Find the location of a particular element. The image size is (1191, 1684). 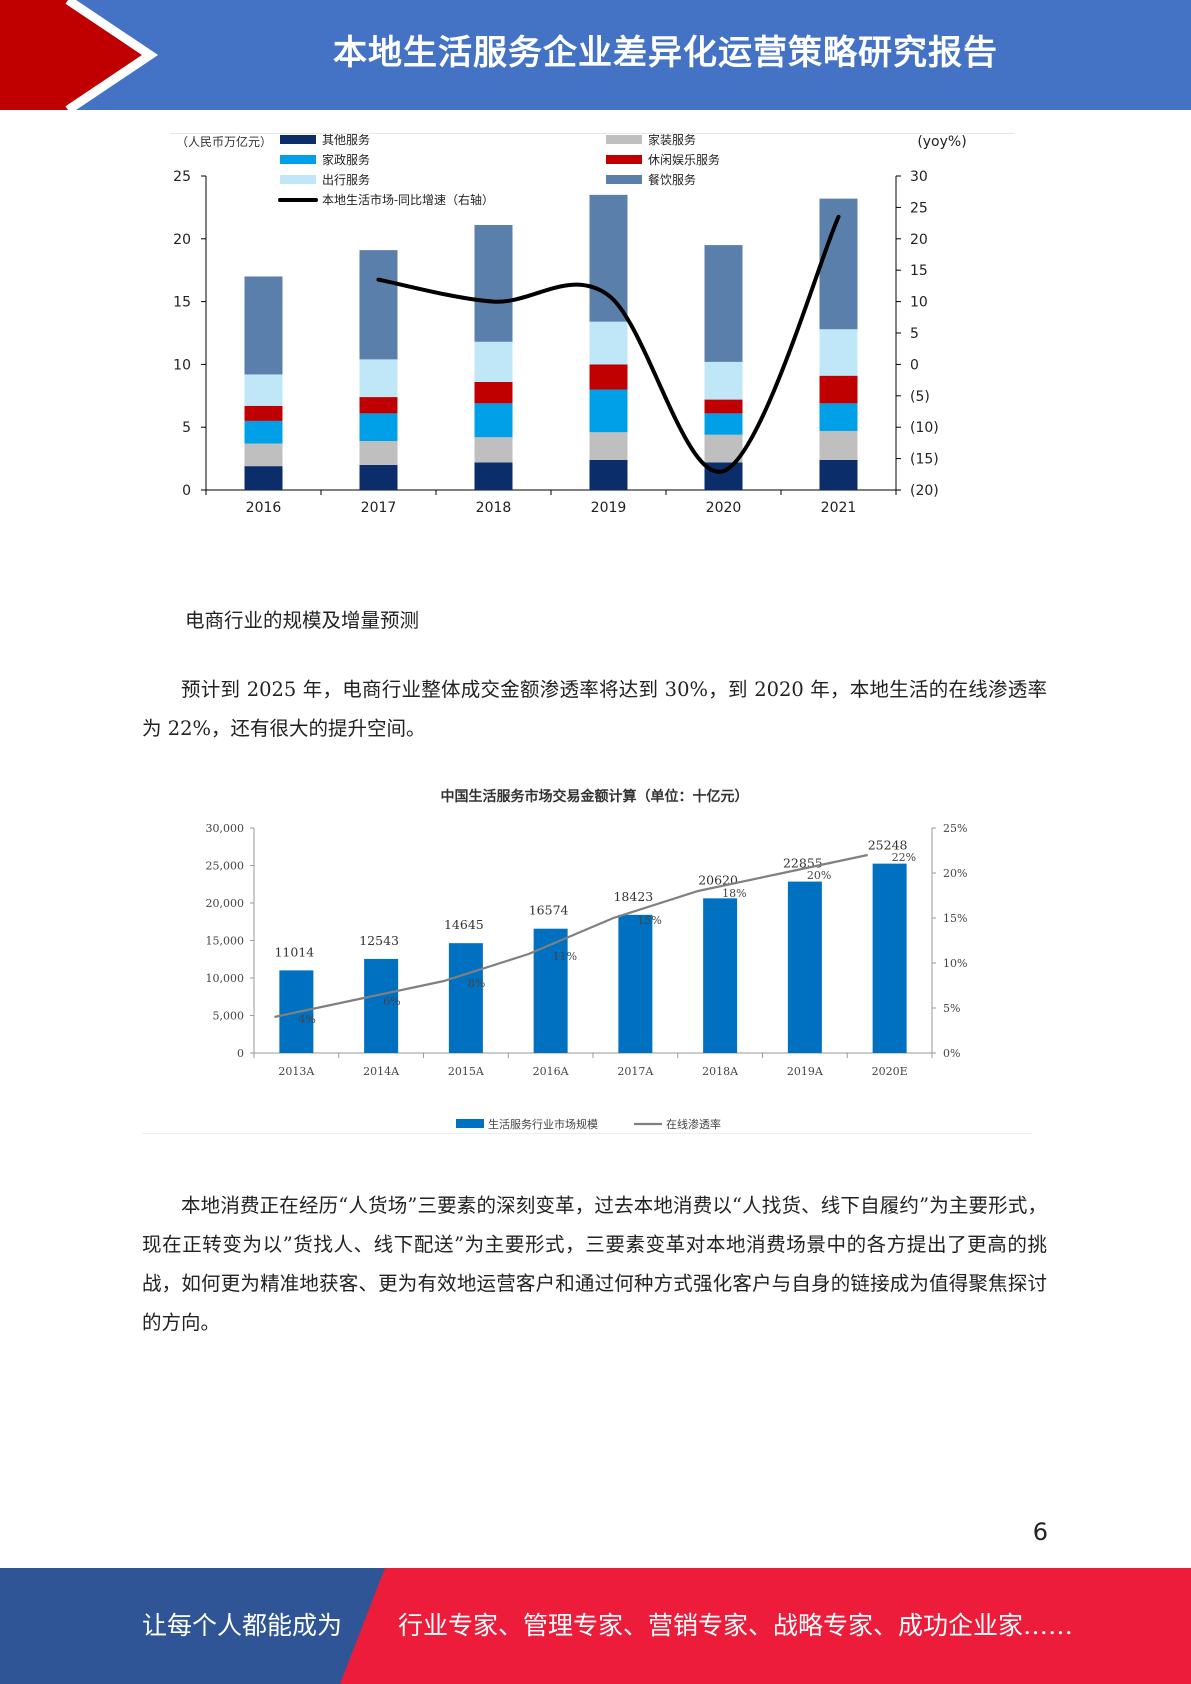

y2-tick-label: 15 is located at coordinates (919, 271).